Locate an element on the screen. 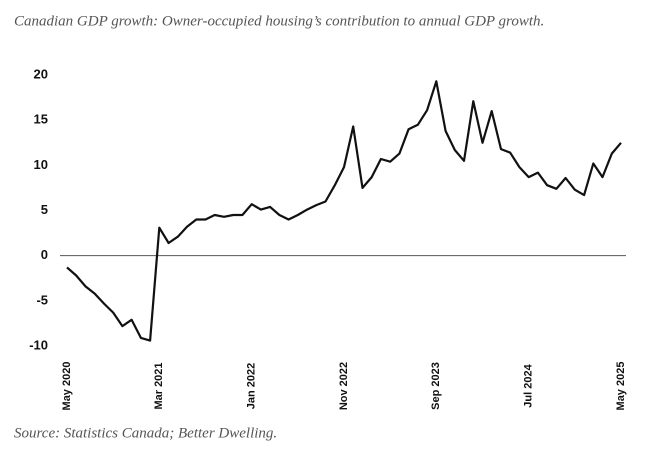 The height and width of the screenshot is (456, 660). x-tick-label: Nov 2022 is located at coordinates (344, 386).